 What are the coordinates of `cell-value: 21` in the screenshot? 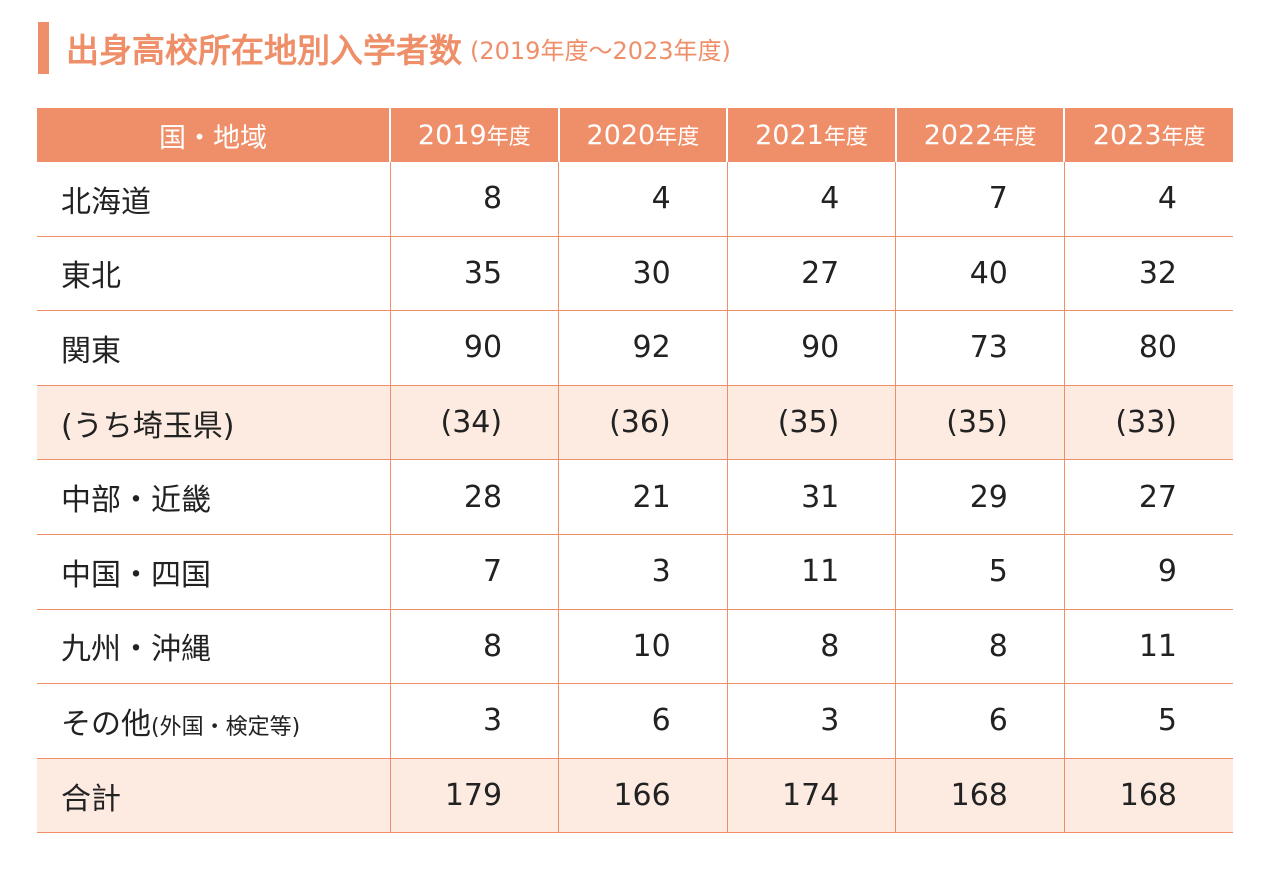 It's located at (643, 497).